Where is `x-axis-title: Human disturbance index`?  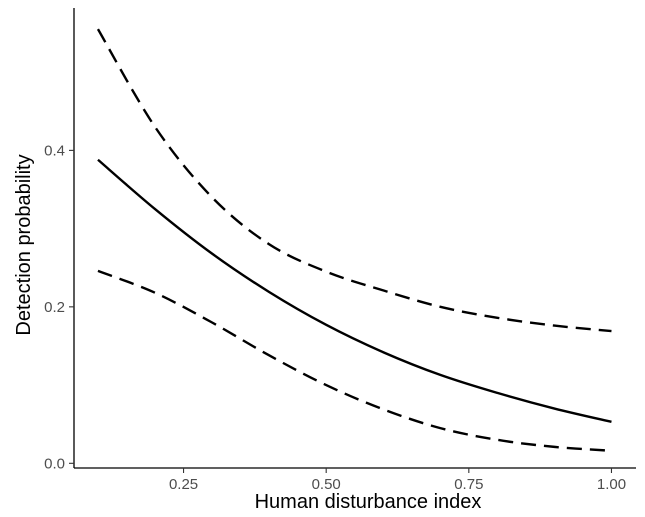
x-axis-title: Human disturbance index is located at coordinates (368, 502).